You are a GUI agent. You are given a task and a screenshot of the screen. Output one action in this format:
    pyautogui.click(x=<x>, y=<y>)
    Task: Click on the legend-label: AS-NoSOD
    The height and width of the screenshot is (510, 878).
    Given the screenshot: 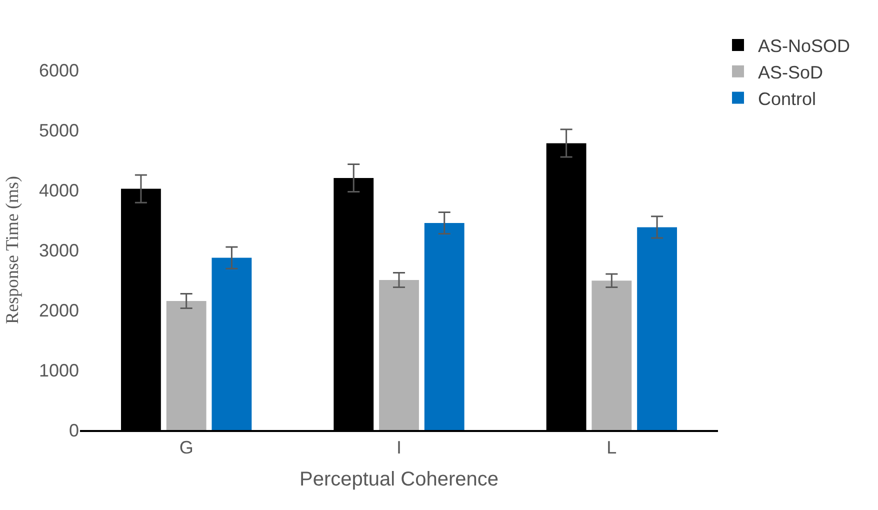 What is the action you would take?
    pyautogui.click(x=804, y=46)
    